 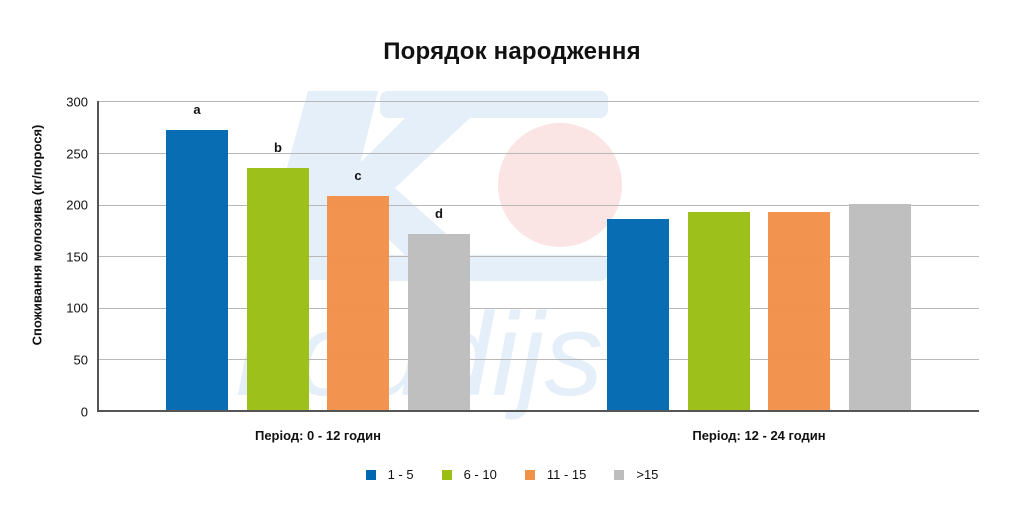 I want to click on category-label-0-12: Період: 0 - 12 годин, so click(x=318, y=435).